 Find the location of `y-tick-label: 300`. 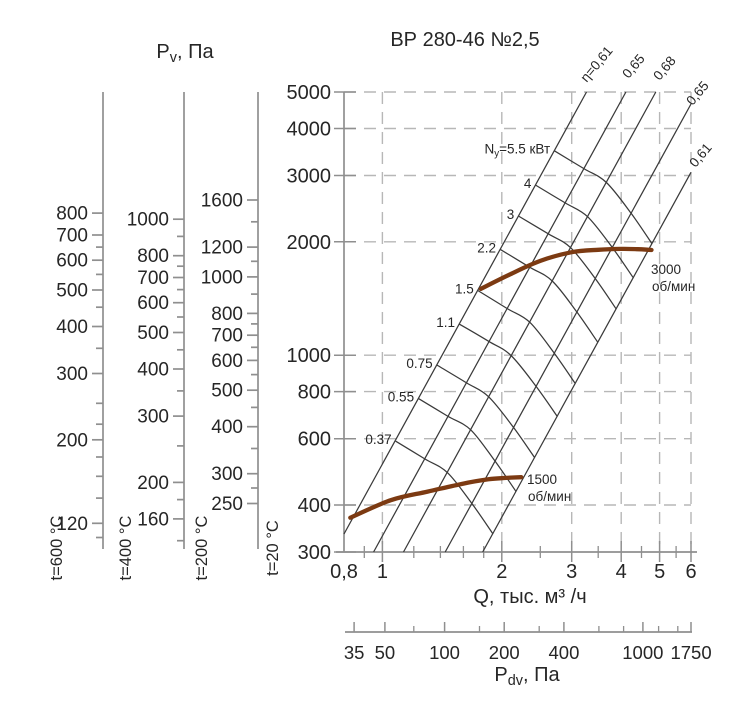

y-tick-label: 300 is located at coordinates (314, 553).